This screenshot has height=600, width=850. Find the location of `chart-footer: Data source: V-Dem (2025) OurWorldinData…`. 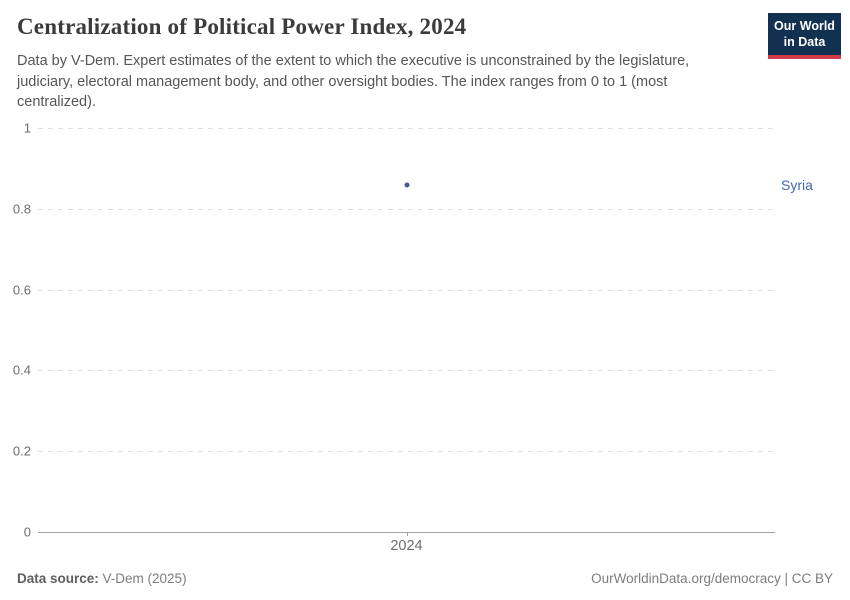

chart-footer: Data source: V-Dem (2025) OurWorldinData… is located at coordinates (425, 578).